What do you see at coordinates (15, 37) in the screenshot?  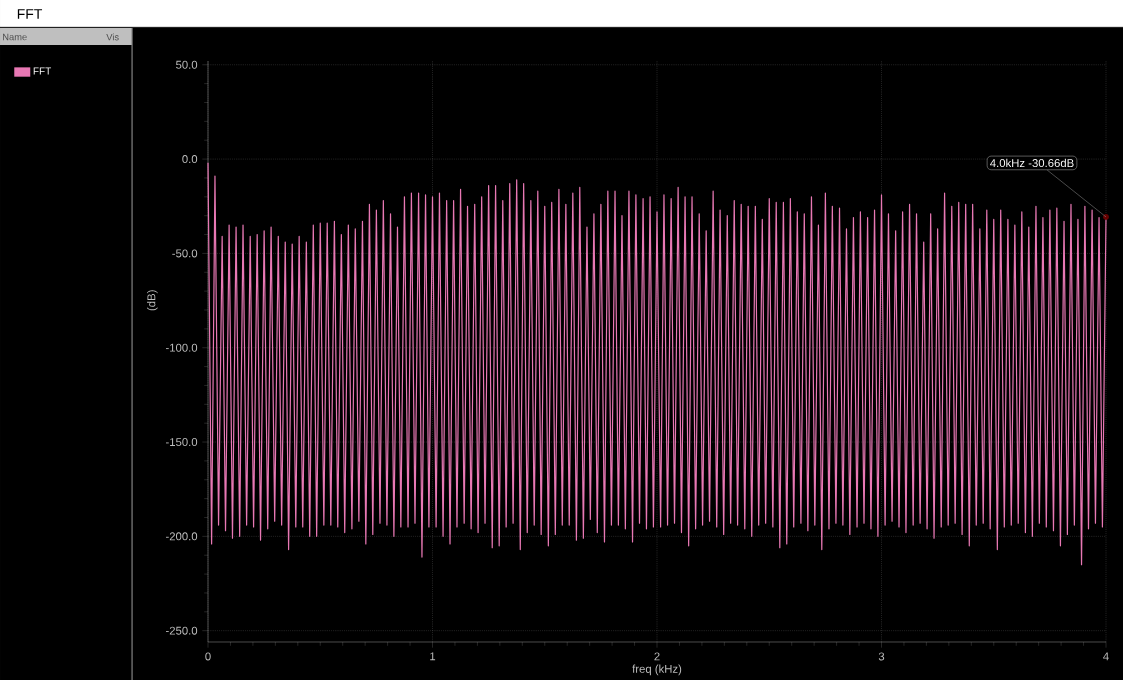 I see `text: Name` at bounding box center [15, 37].